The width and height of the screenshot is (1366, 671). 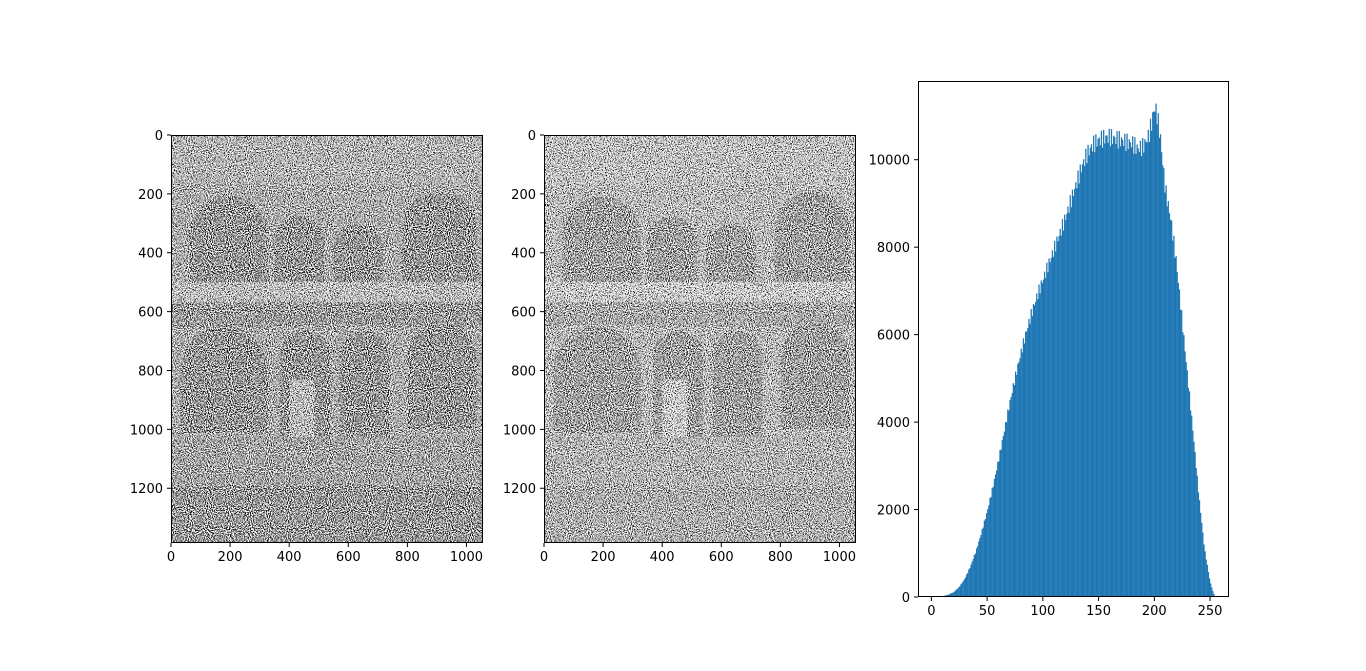 What do you see at coordinates (1098, 611) in the screenshot?
I see `x-tick-label: 150` at bounding box center [1098, 611].